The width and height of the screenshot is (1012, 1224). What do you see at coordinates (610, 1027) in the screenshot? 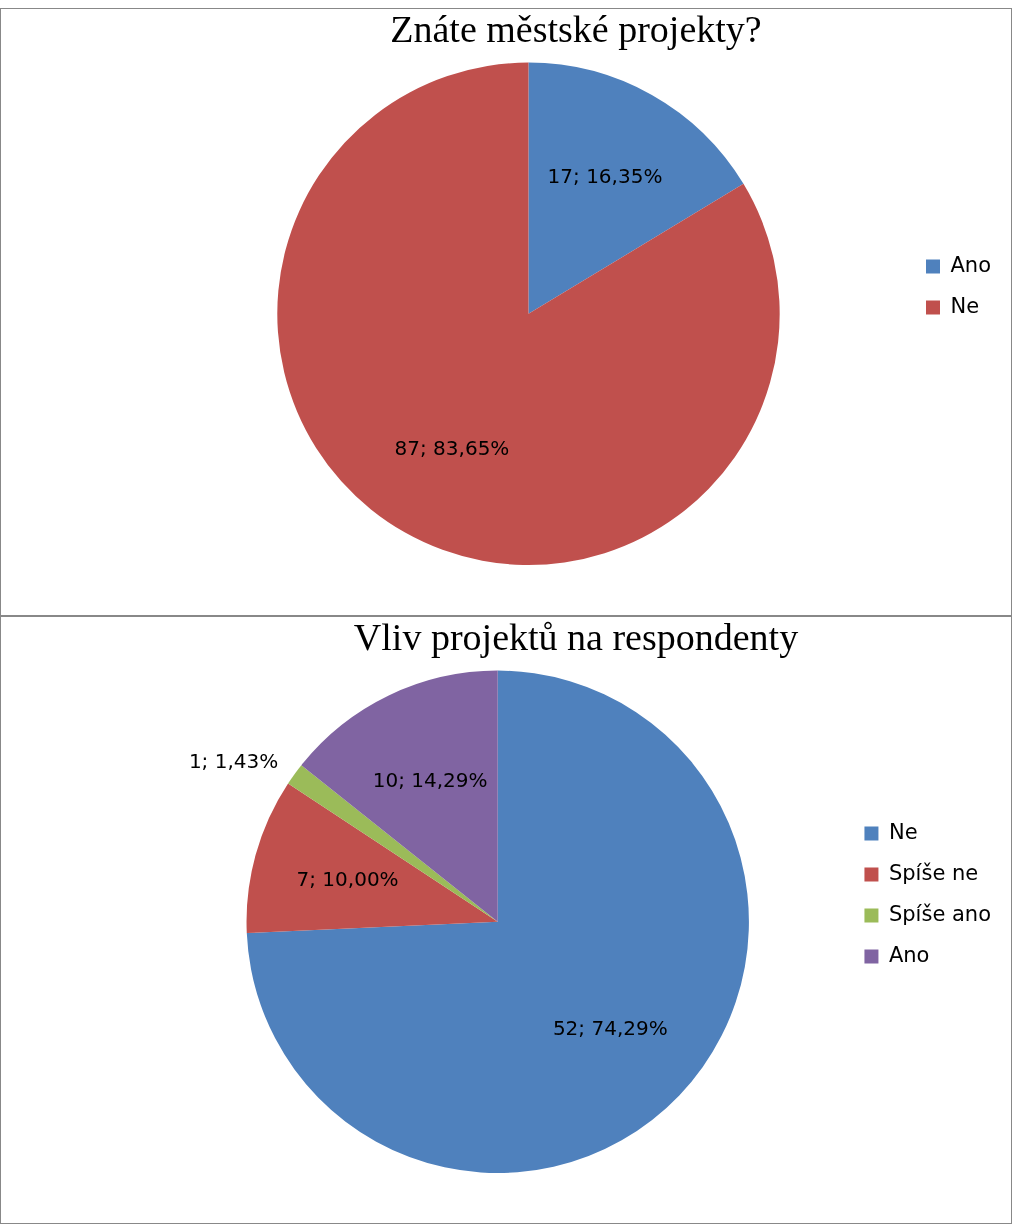
I see `data-label: 52; 74,29%` at bounding box center [610, 1027].